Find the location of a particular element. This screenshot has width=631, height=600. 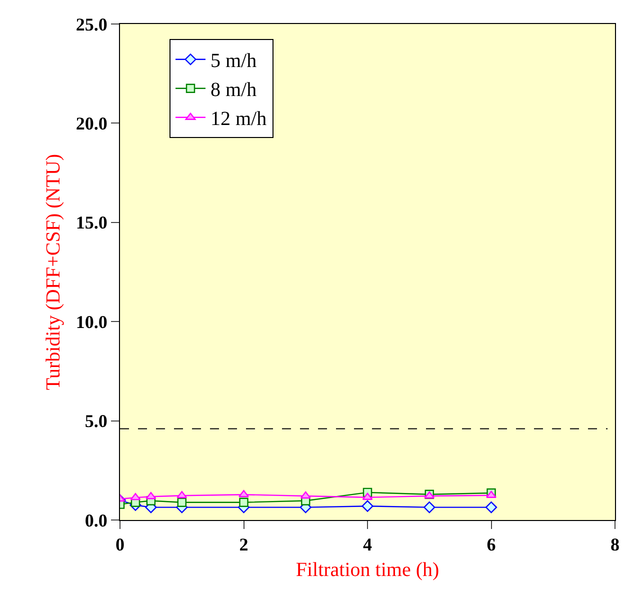

x-tick-label: 4 is located at coordinates (367, 544).